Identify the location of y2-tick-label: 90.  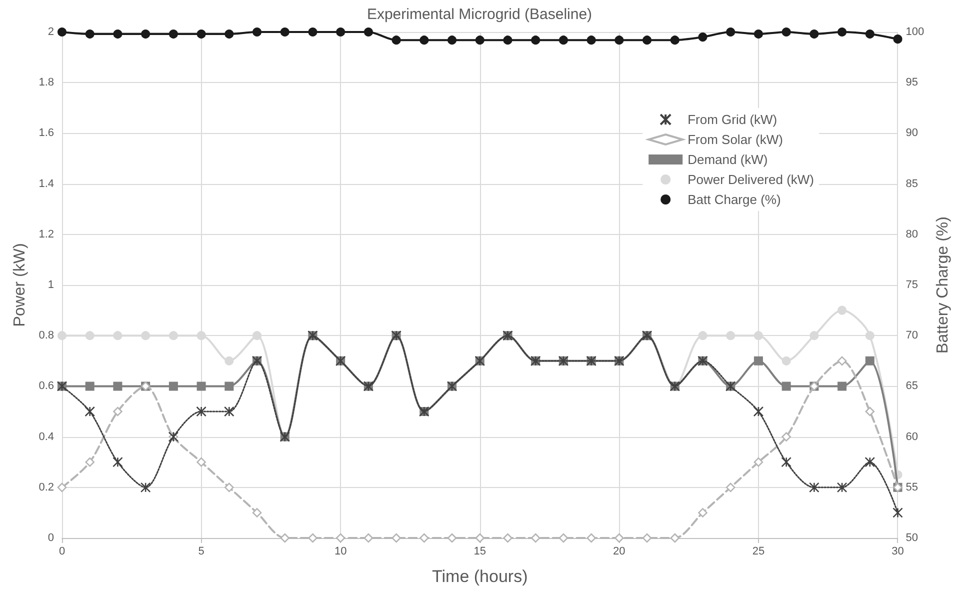
(912, 133).